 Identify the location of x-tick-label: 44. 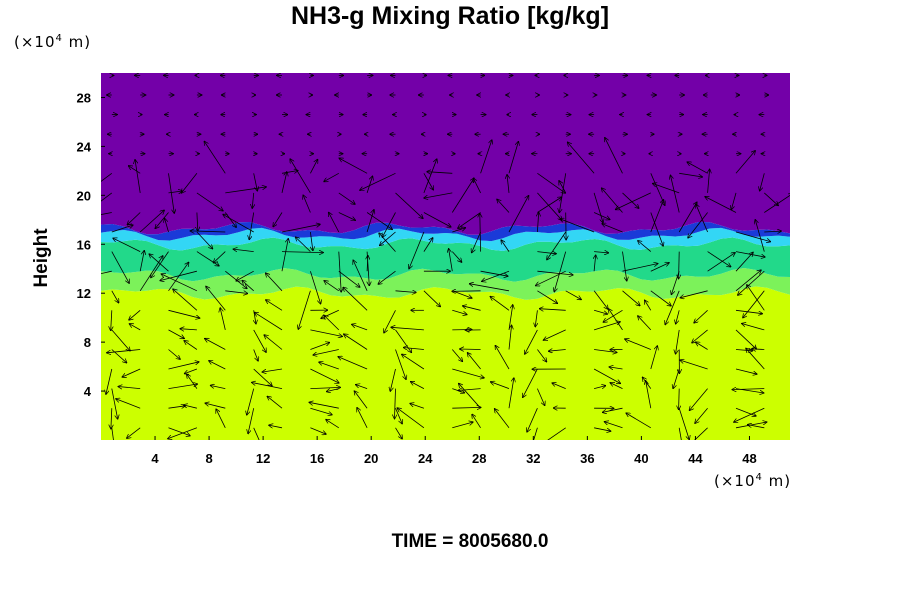
(695, 458).